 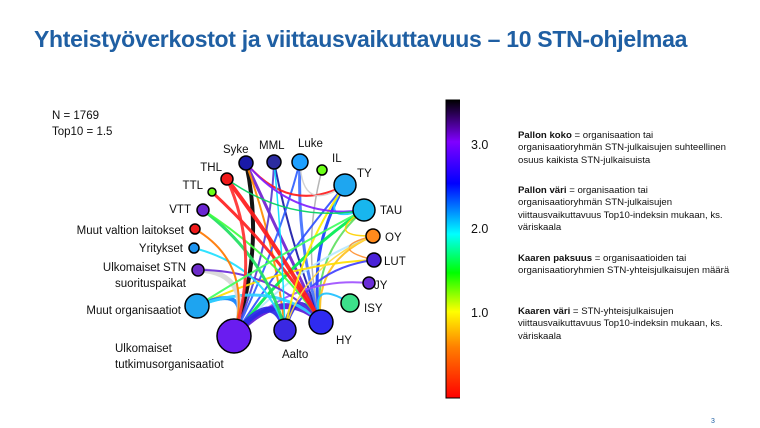 I want to click on edge-vtt-aalto, so click(x=244, y=270).